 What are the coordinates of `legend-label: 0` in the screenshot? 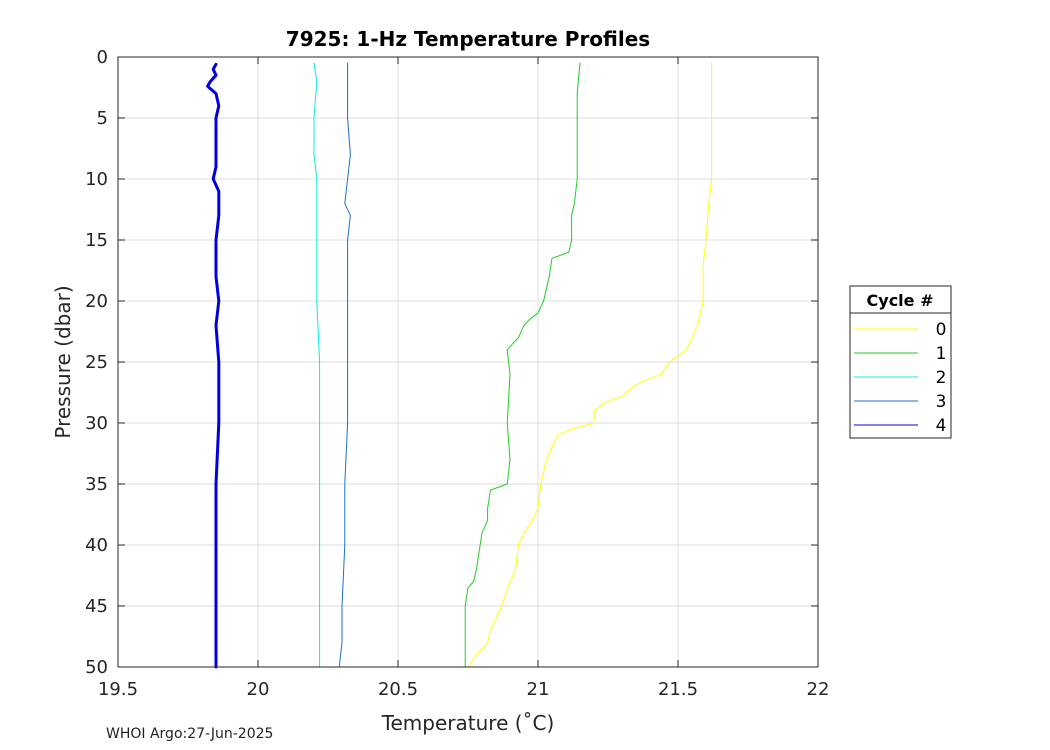 It's located at (941, 330).